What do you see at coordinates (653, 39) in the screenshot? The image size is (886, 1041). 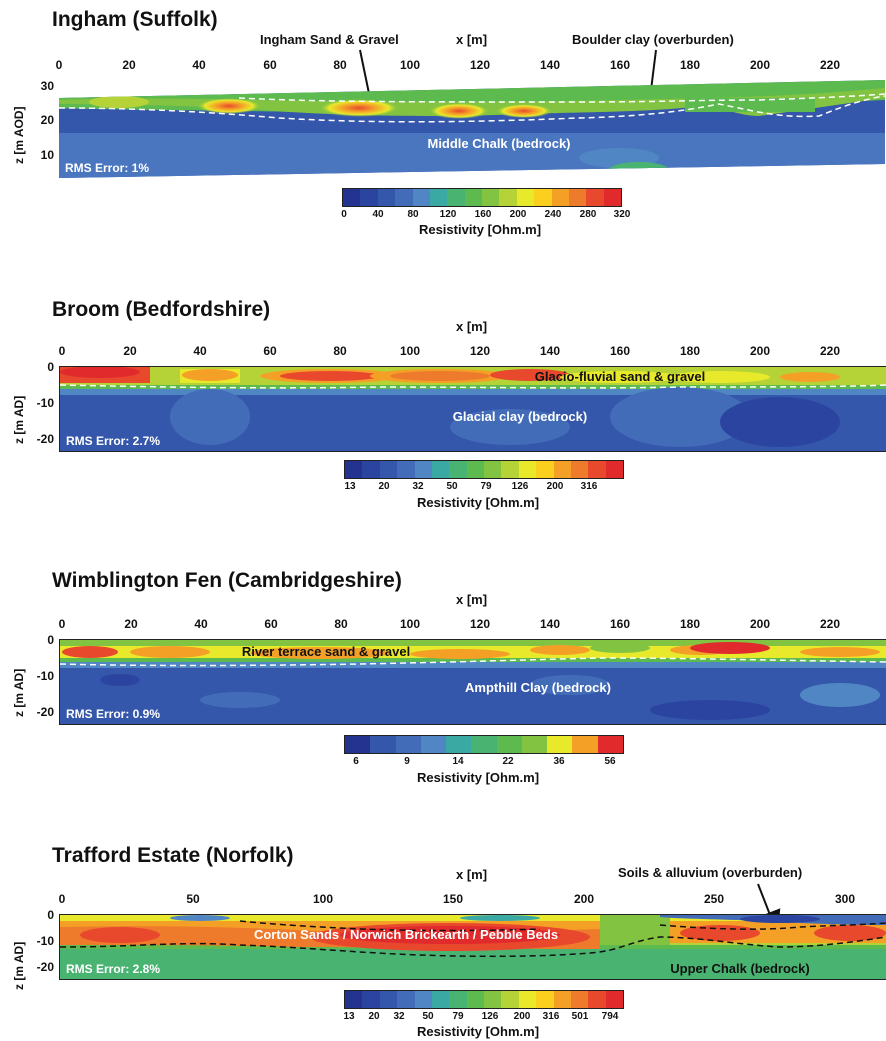 I see `annotation-boulder-clay: Boulder clay (overburden)` at bounding box center [653, 39].